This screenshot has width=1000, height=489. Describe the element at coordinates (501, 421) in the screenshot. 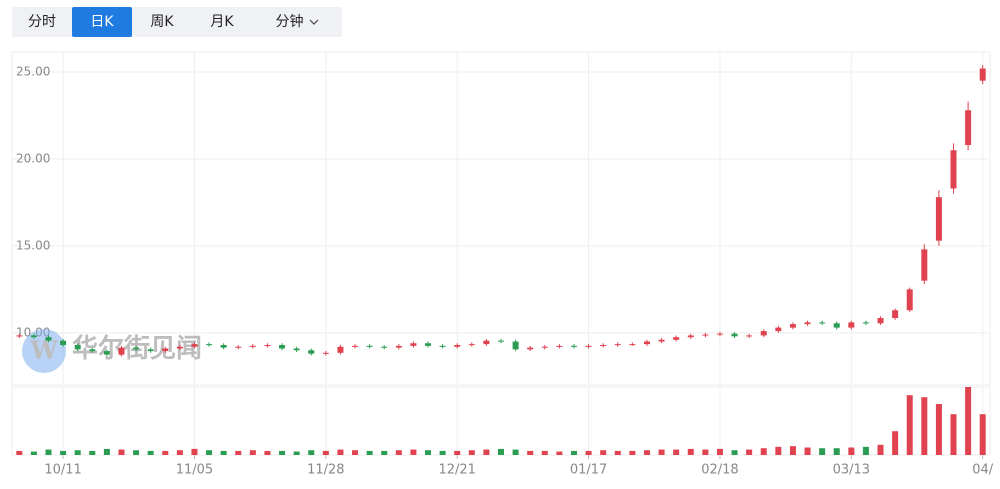

I see `volume-panel` at that location.